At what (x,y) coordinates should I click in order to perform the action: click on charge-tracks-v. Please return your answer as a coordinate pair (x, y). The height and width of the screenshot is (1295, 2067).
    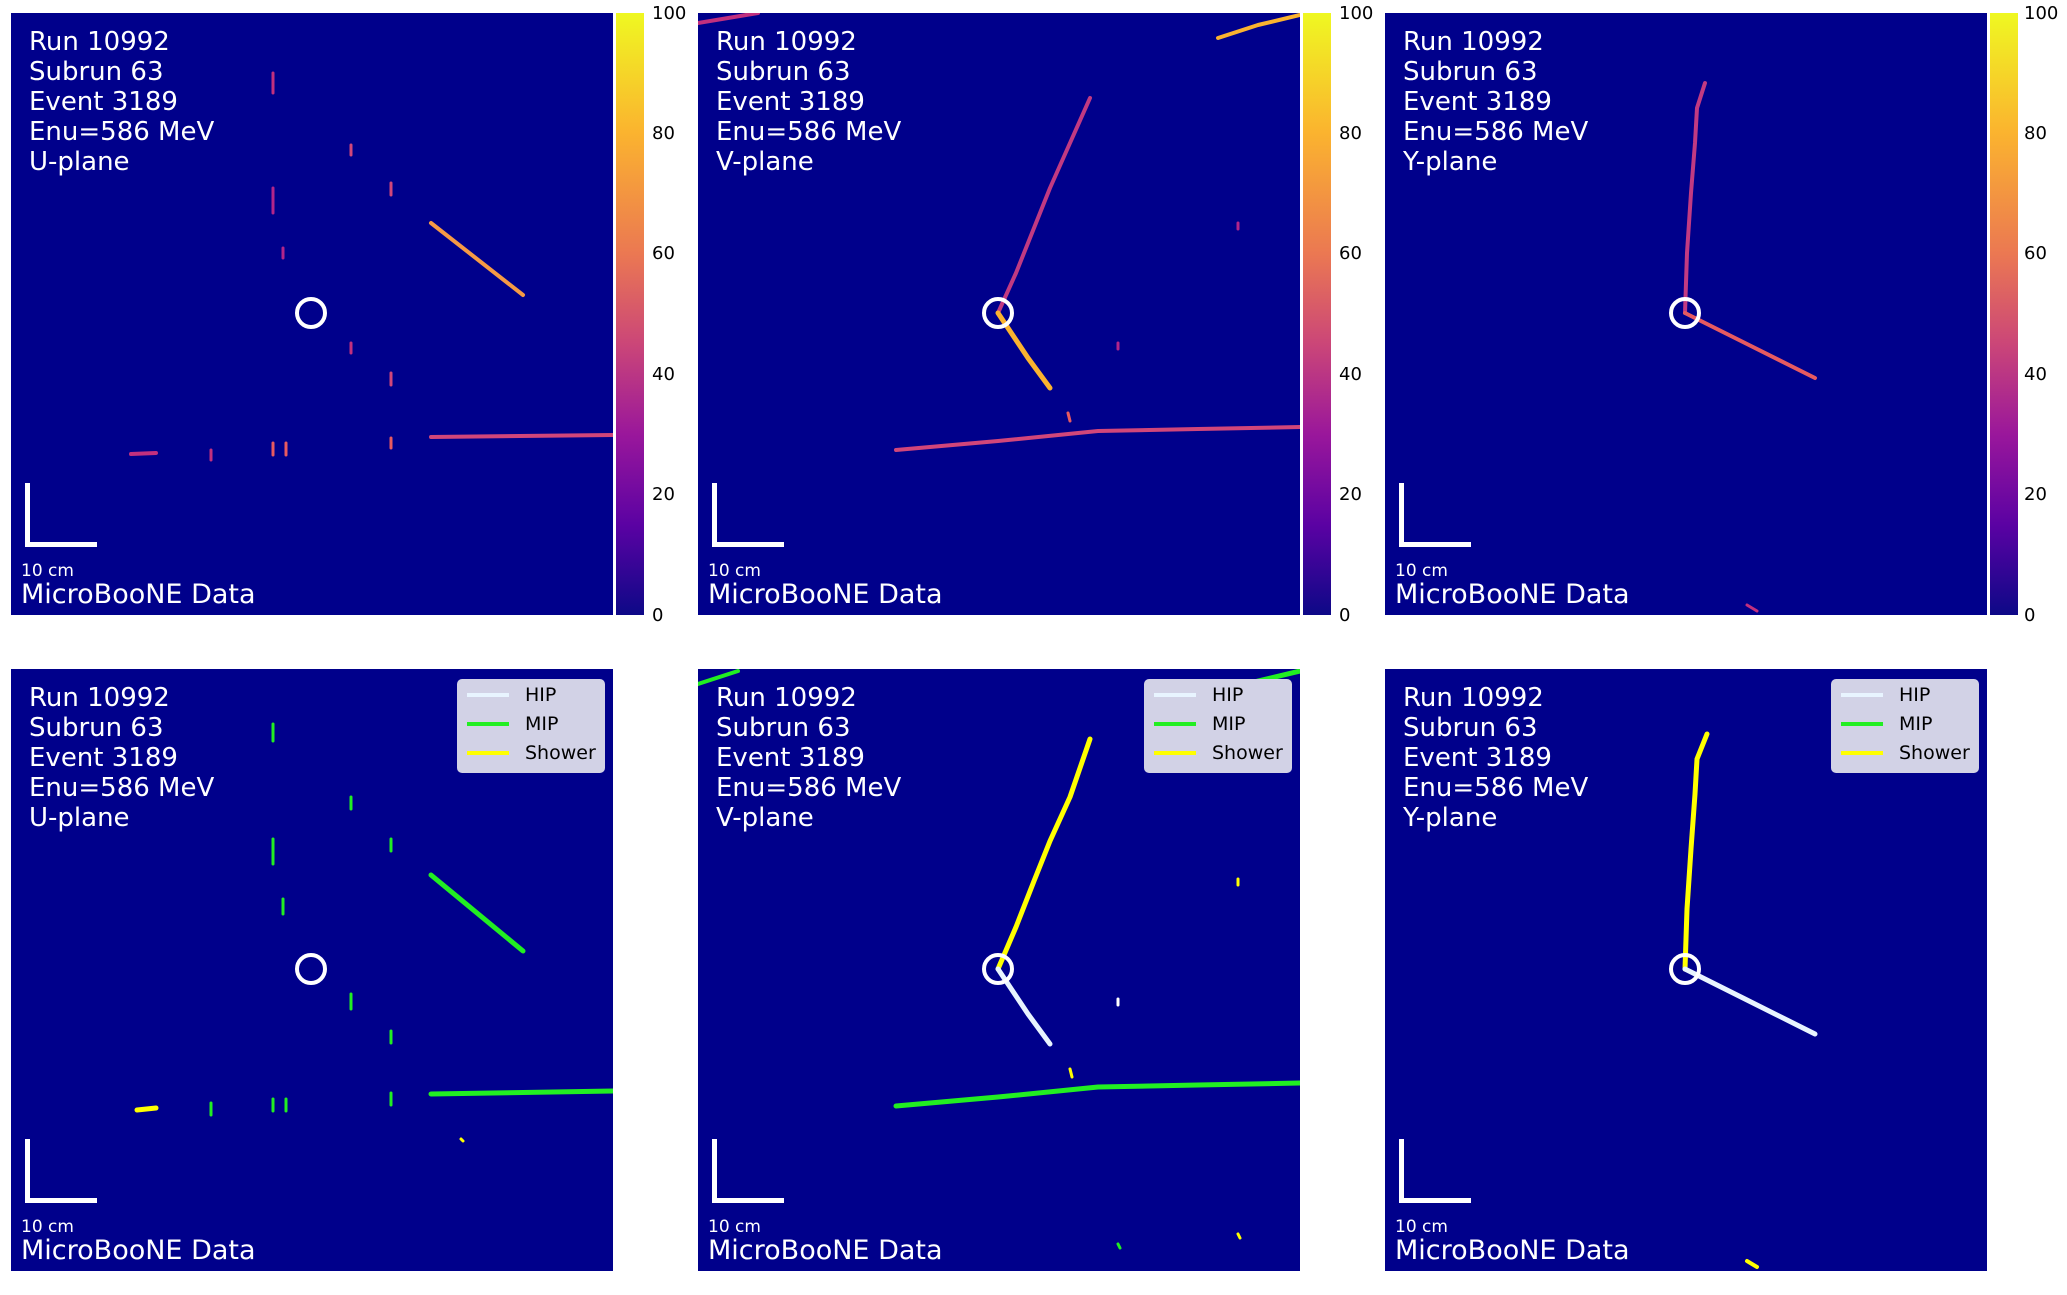
    Looking at the image, I should click on (999, 232).